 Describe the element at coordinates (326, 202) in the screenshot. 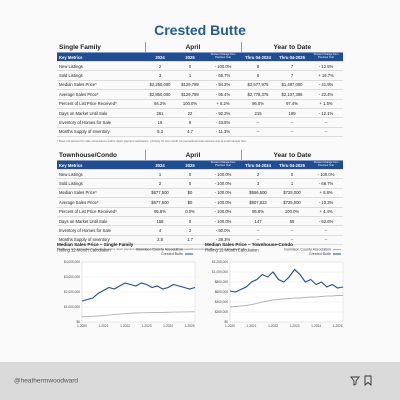

I see `cell: - 10.3%` at that location.